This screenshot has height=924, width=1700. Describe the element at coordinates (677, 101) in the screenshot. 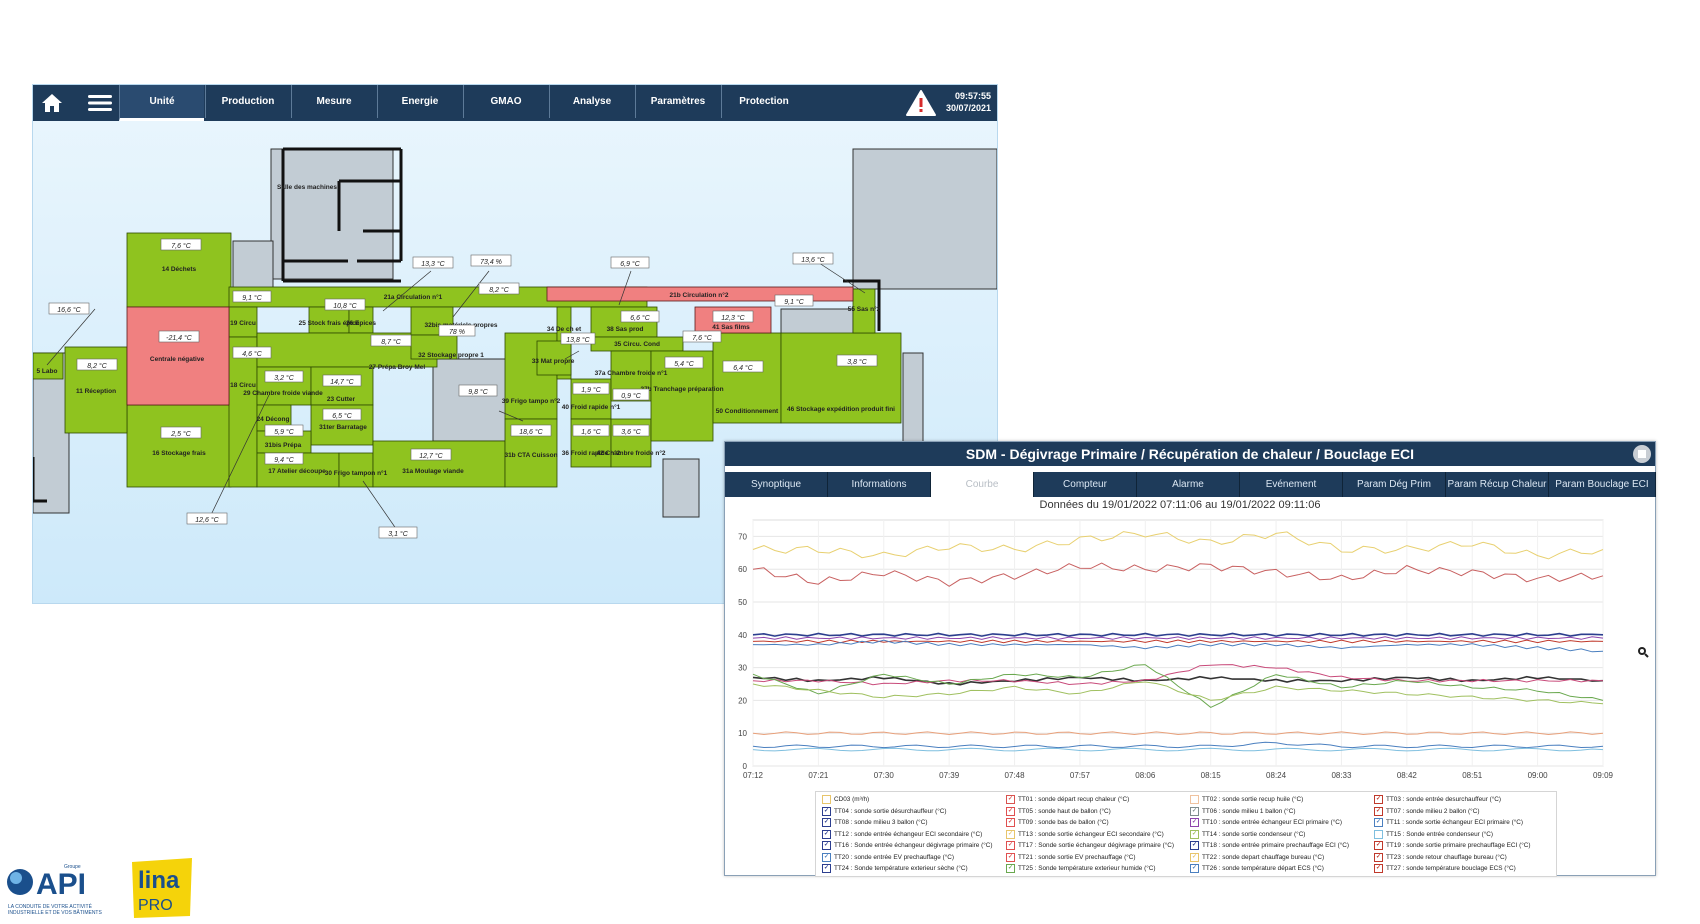

I see `tab-parametres: Paramètres` at that location.